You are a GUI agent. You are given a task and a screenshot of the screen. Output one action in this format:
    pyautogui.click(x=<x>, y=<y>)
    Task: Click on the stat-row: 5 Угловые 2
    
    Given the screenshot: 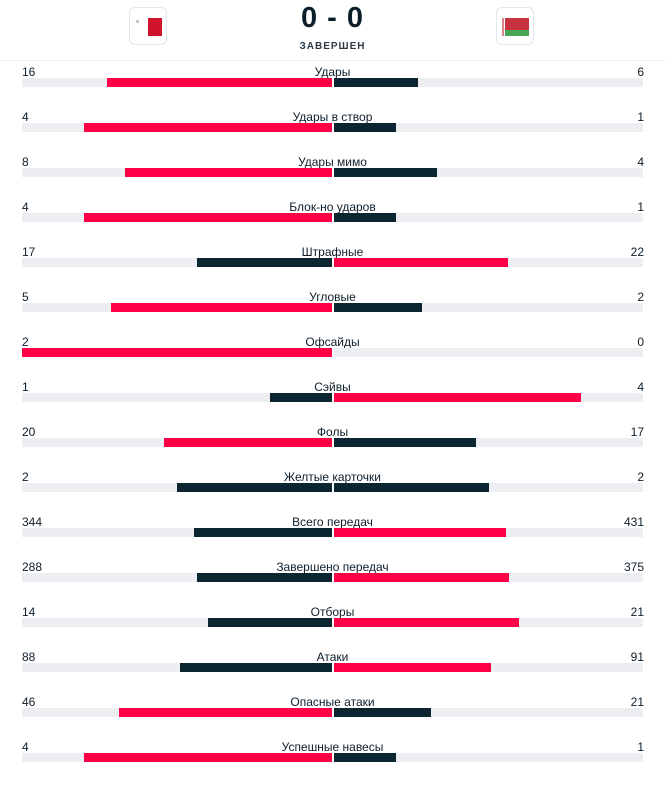 What is the action you would take?
    pyautogui.click(x=332, y=312)
    